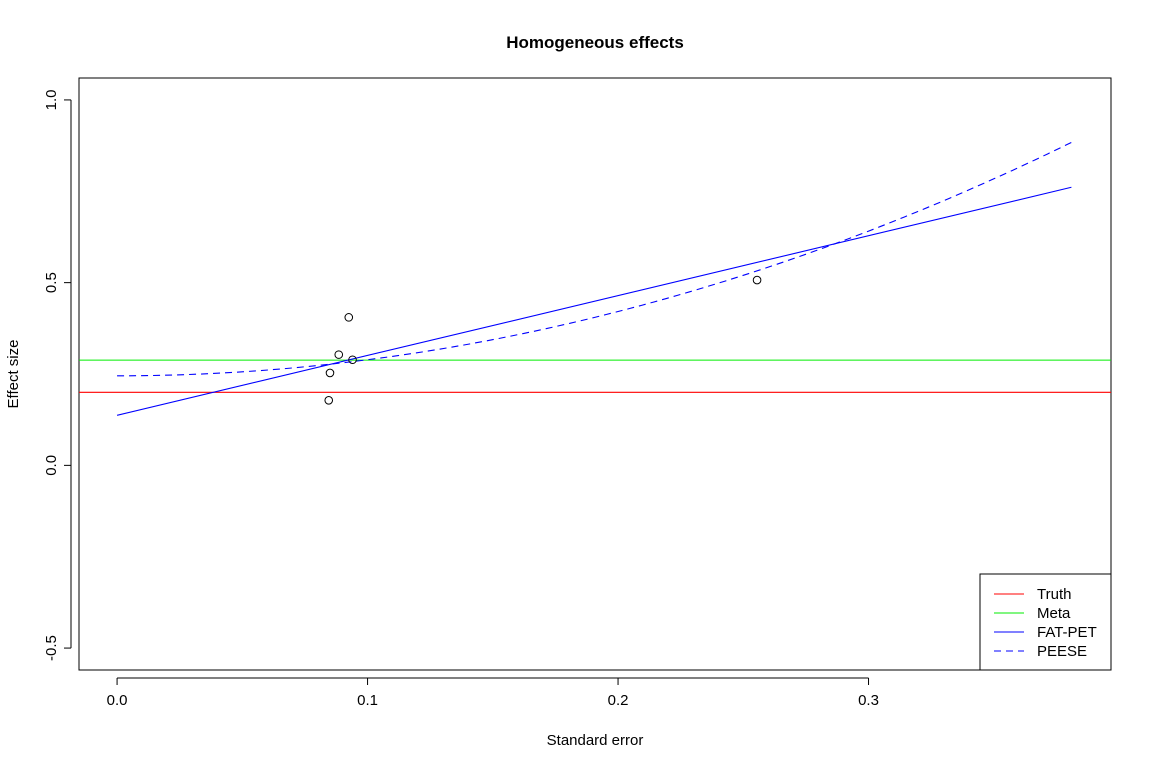  I want to click on y-tick-label: 1.0, so click(51, 99).